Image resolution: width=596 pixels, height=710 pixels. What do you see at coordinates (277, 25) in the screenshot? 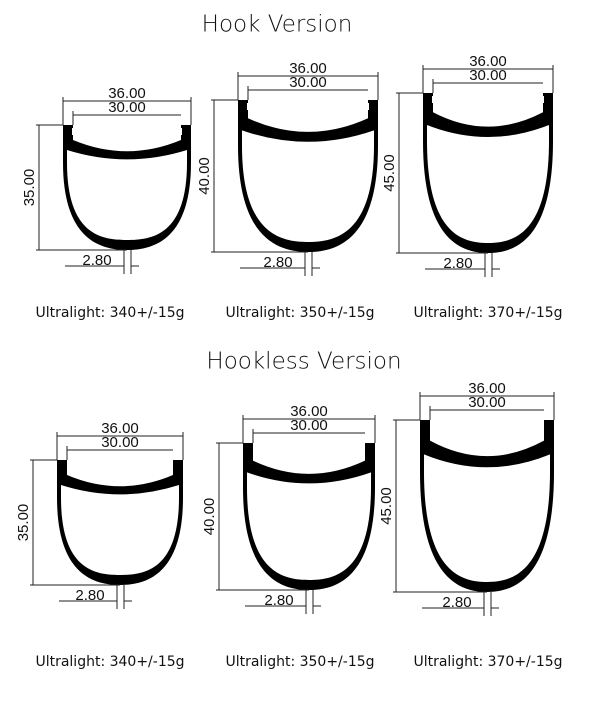
I see `section-title: Hook Version` at bounding box center [277, 25].